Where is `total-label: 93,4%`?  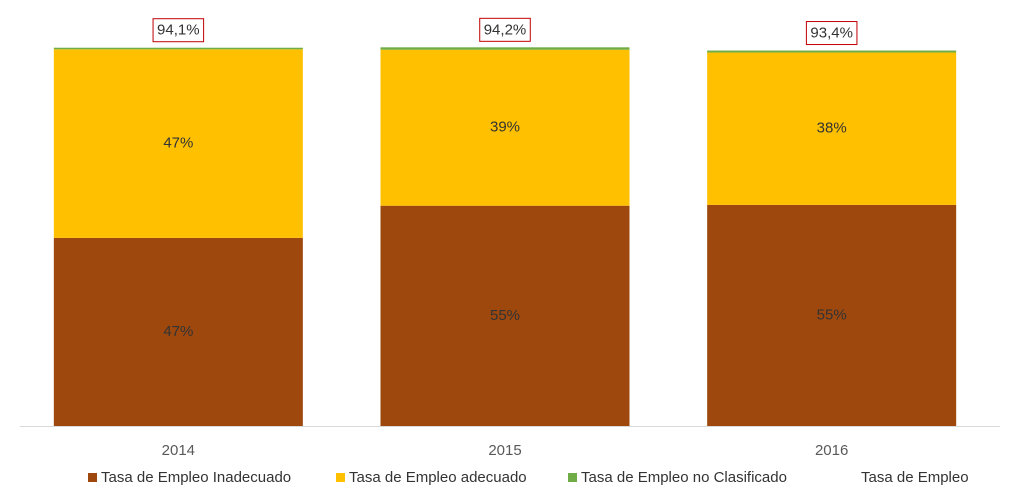
total-label: 93,4% is located at coordinates (831, 33).